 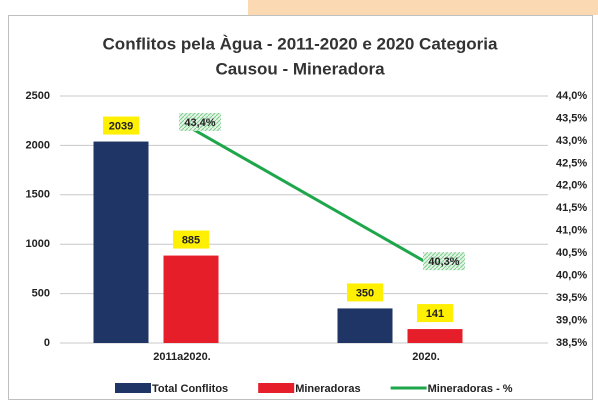 I want to click on data-label: 43,4%, so click(x=199, y=123).